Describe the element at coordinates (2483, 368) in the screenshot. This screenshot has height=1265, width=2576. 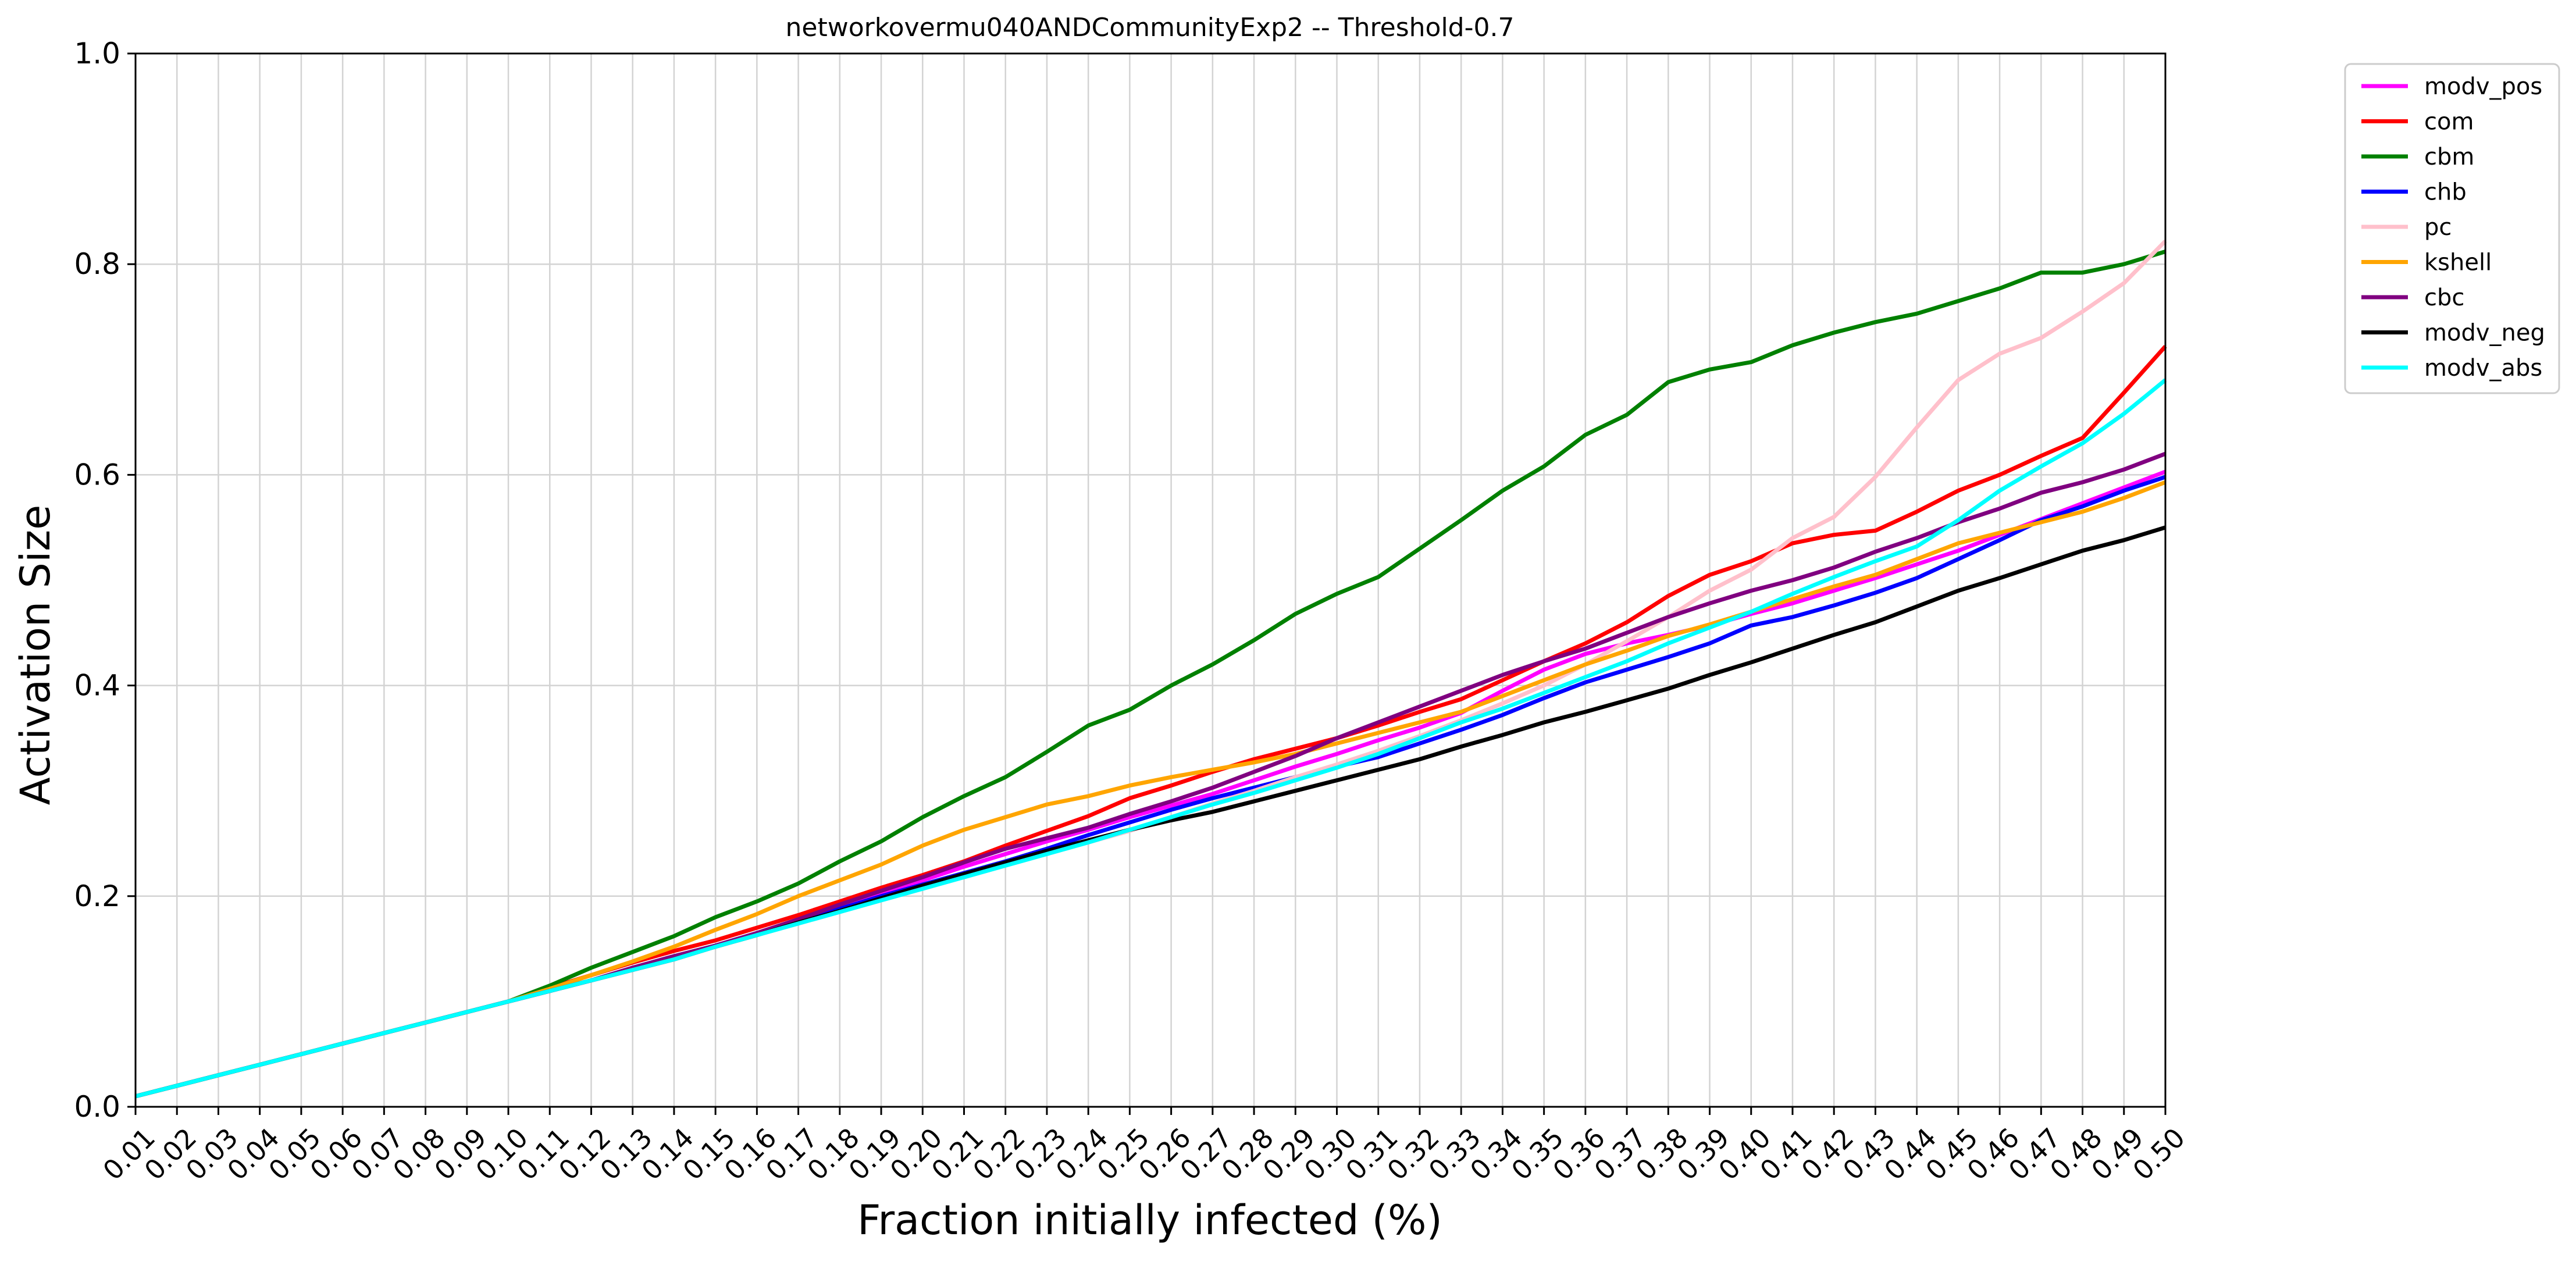
I see `legend-label-modv_abs: modv_abs` at that location.